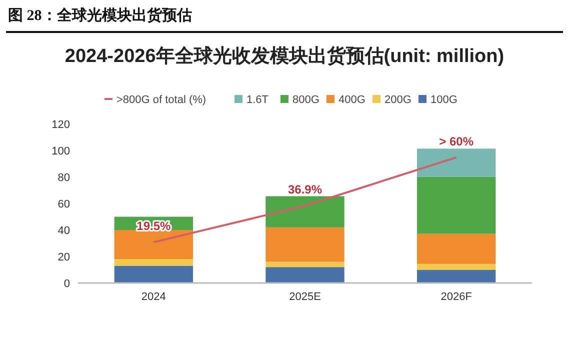 Image resolution: width=569 pixels, height=347 pixels. What do you see at coordinates (305, 189) in the screenshot?
I see `data-label: 36.9%` at bounding box center [305, 189].